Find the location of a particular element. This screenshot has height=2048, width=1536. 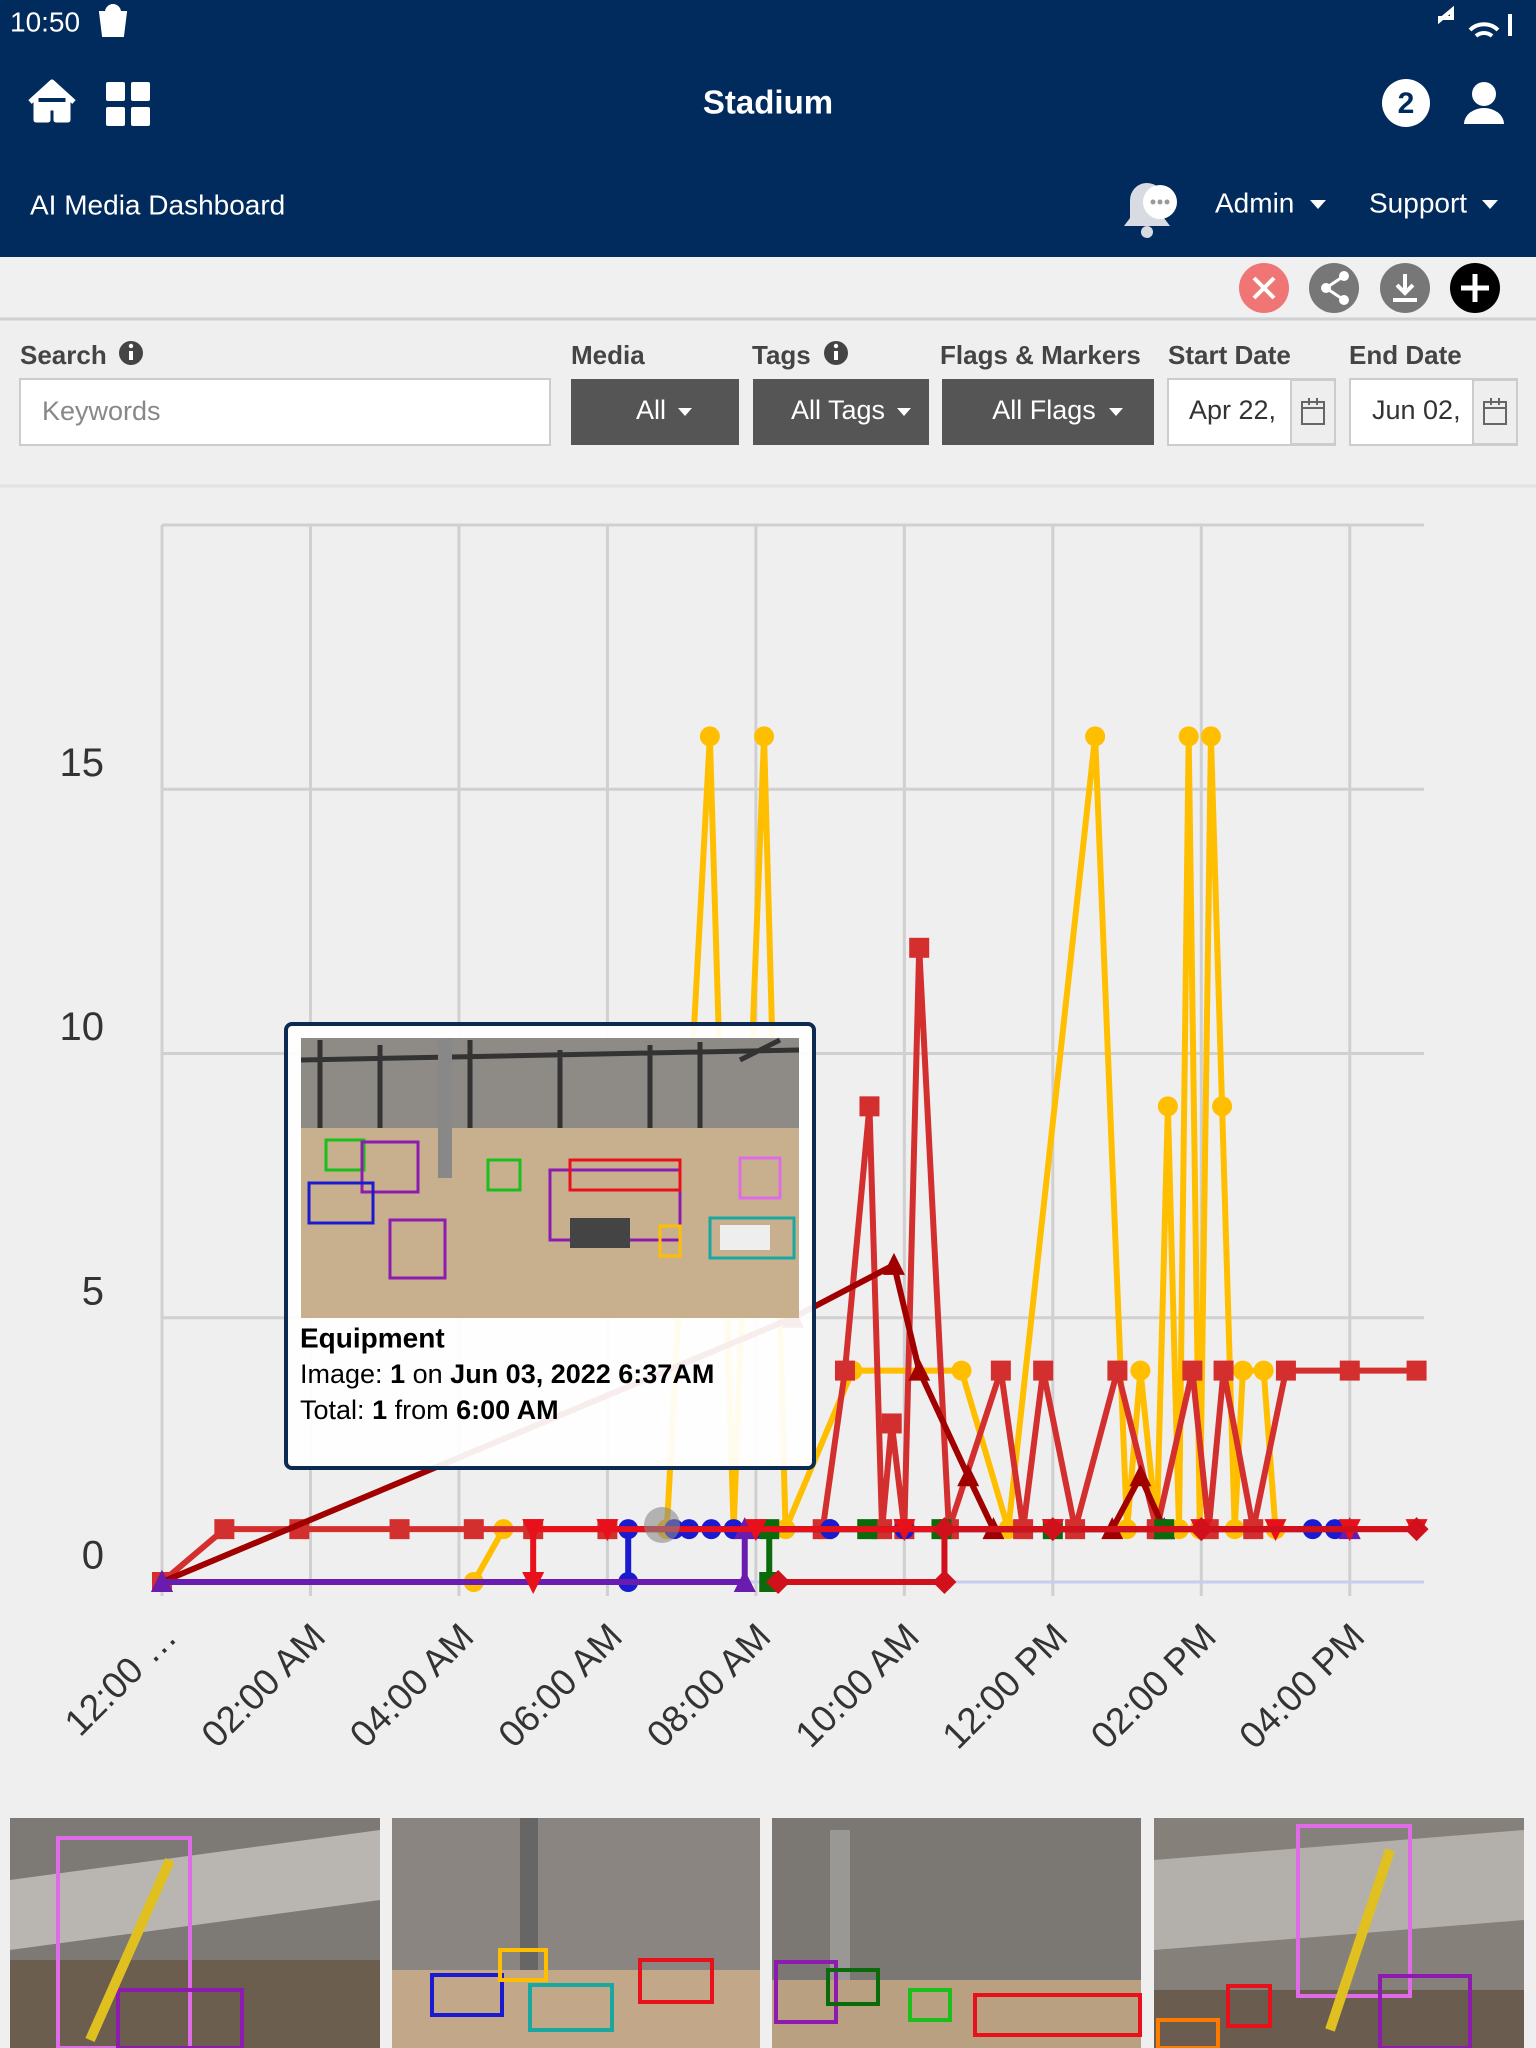

share-button is located at coordinates (1334, 288).